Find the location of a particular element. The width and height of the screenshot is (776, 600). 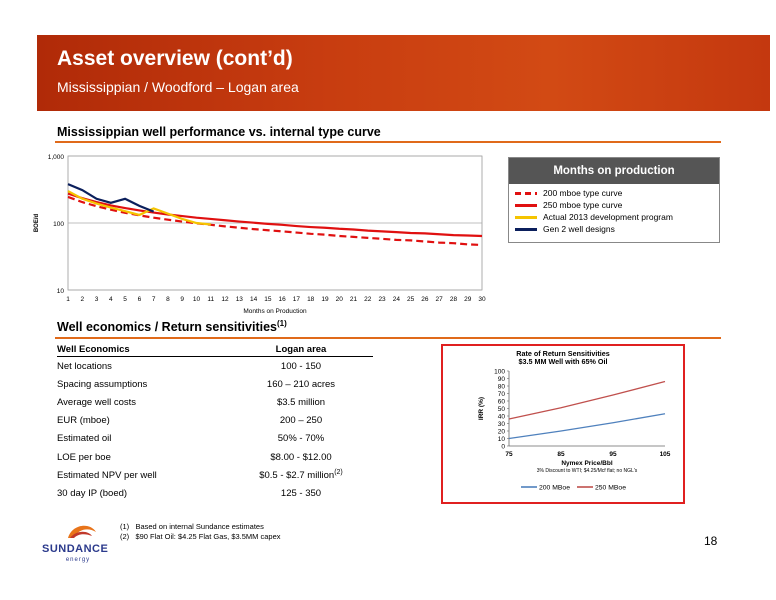

x-tick-label: 8 is located at coordinates (168, 299).